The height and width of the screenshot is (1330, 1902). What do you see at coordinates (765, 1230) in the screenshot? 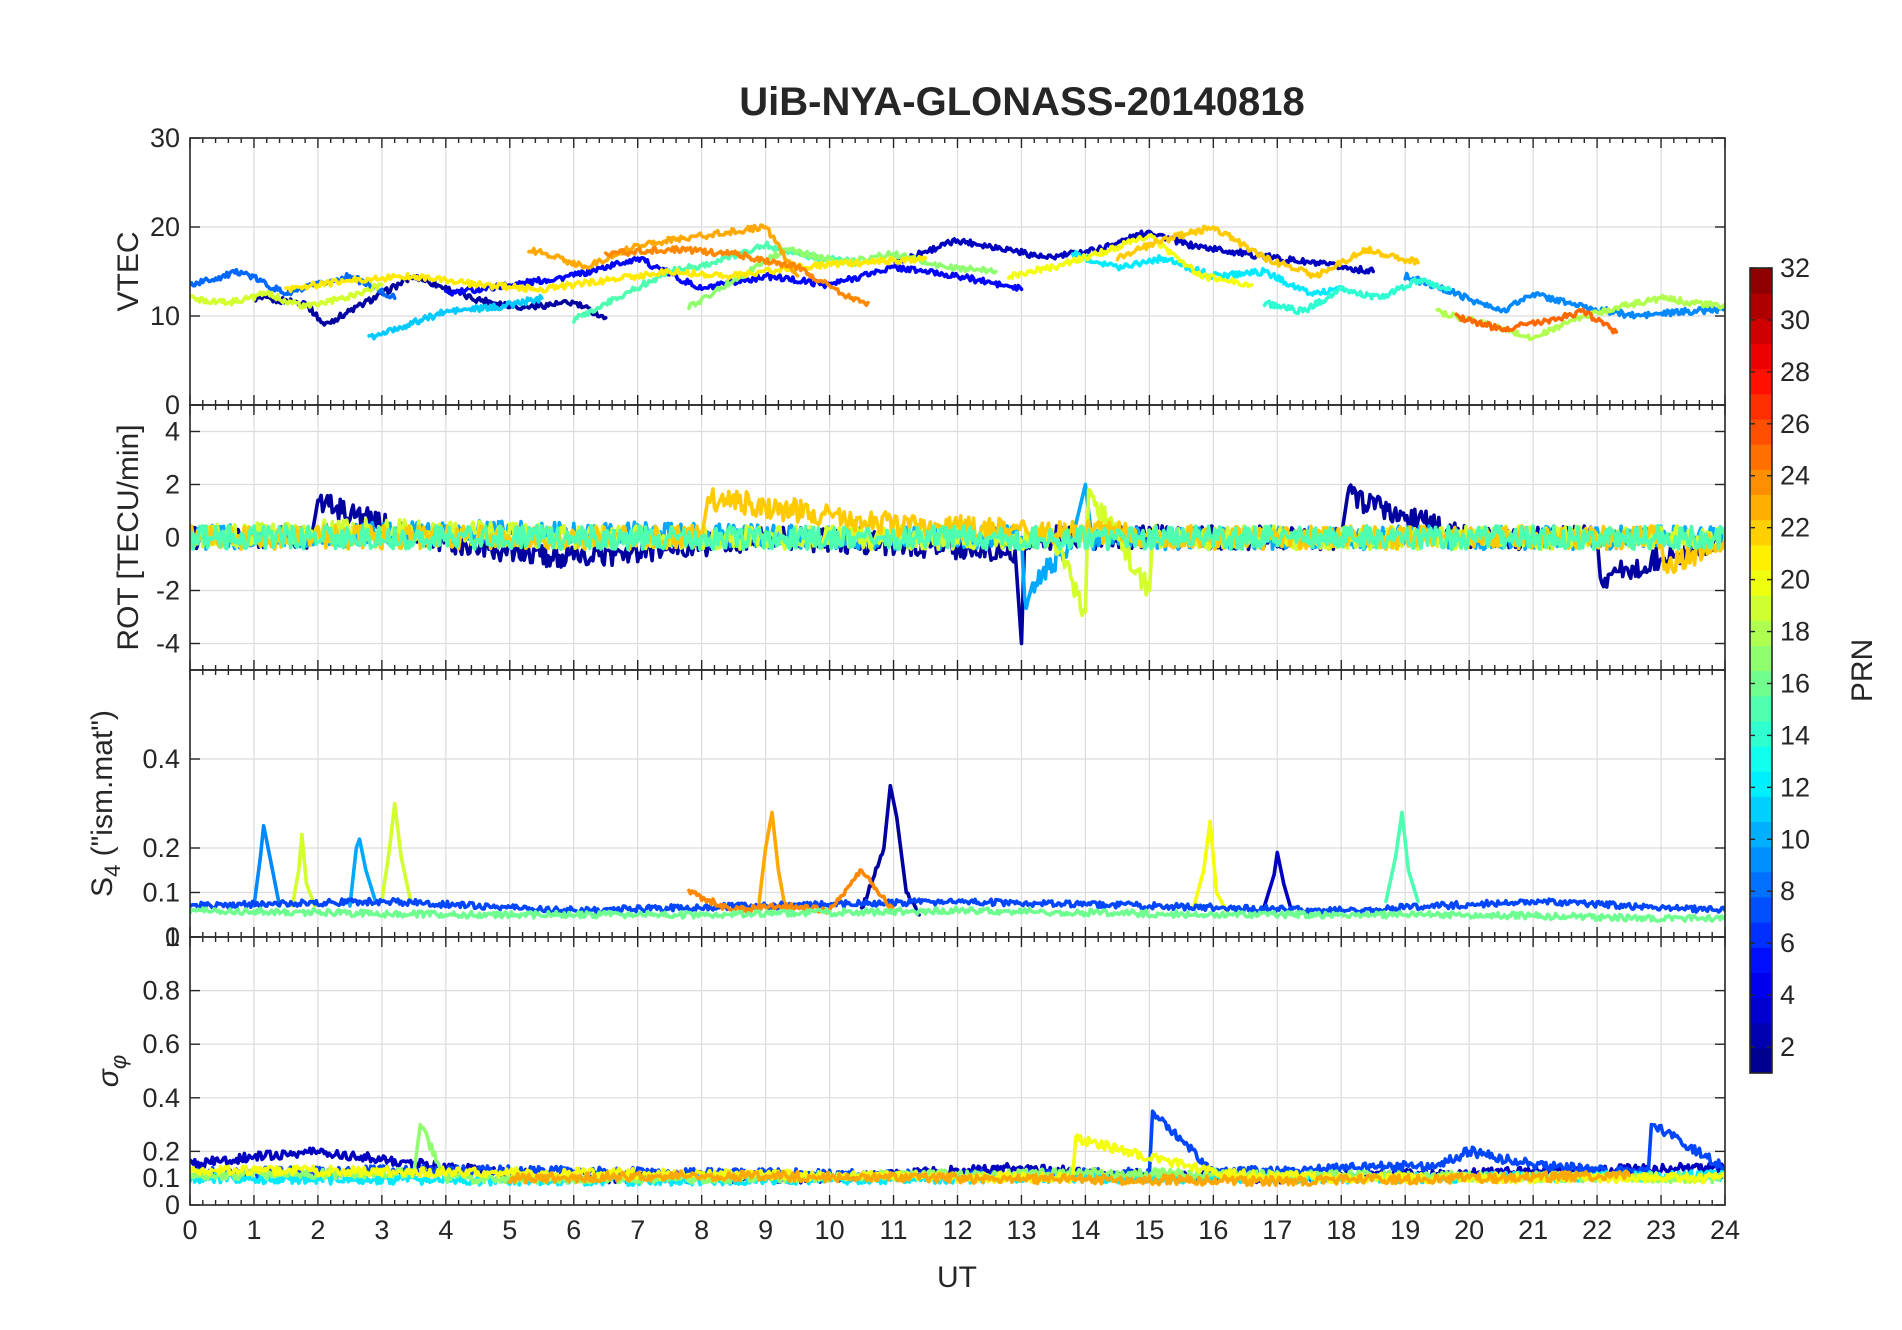
I see `x-tick-label: 9` at bounding box center [765, 1230].